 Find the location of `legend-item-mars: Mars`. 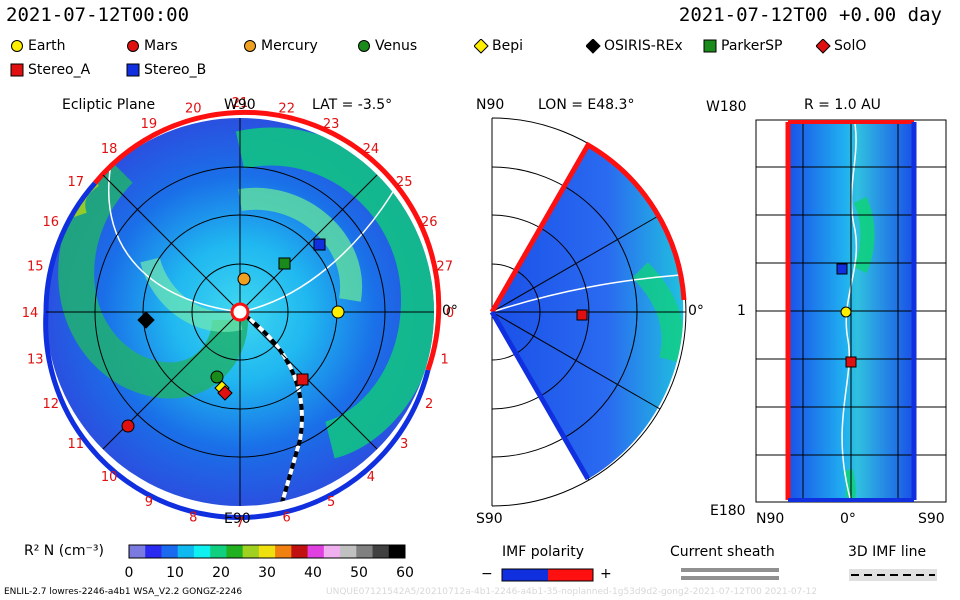

legend-item-mars: Mars is located at coordinates (152, 46).